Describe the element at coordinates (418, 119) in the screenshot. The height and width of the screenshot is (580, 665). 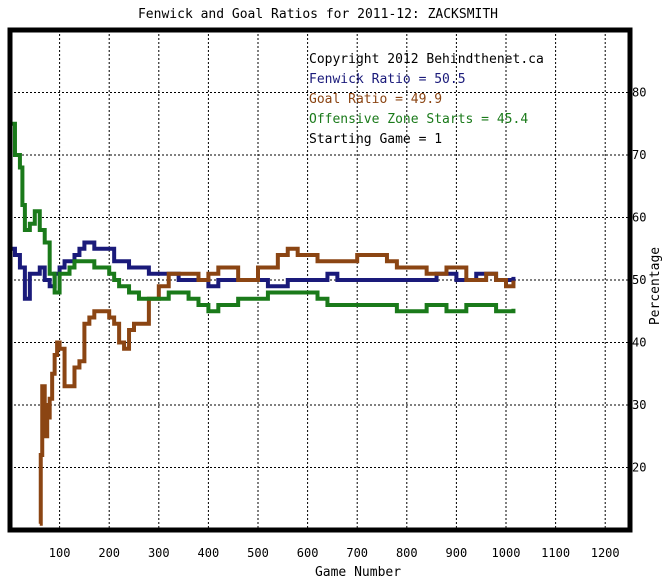
I see `annotation-3: Offensive Zone Starts = 45.4` at that location.